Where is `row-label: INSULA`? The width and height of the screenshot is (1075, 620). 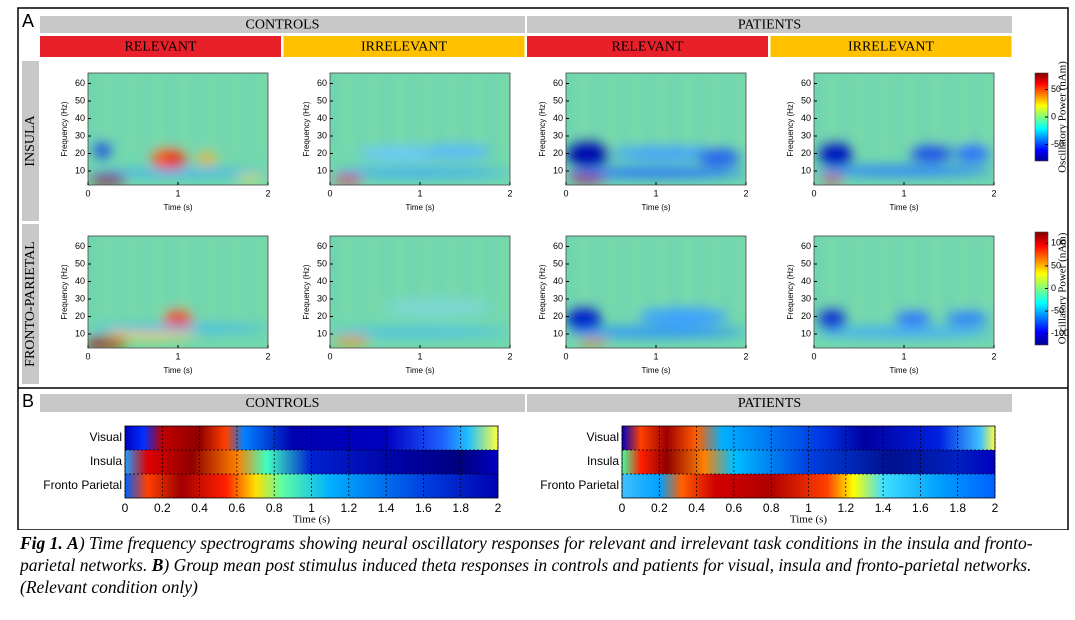 row-label: INSULA is located at coordinates (30, 140).